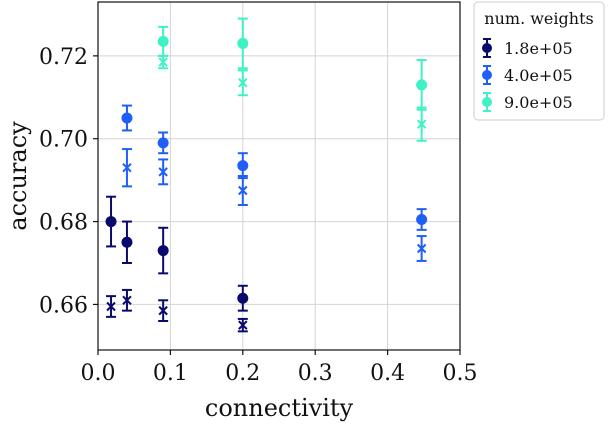 The height and width of the screenshot is (427, 608). I want to click on x-tick-label: 0.5, so click(460, 373).